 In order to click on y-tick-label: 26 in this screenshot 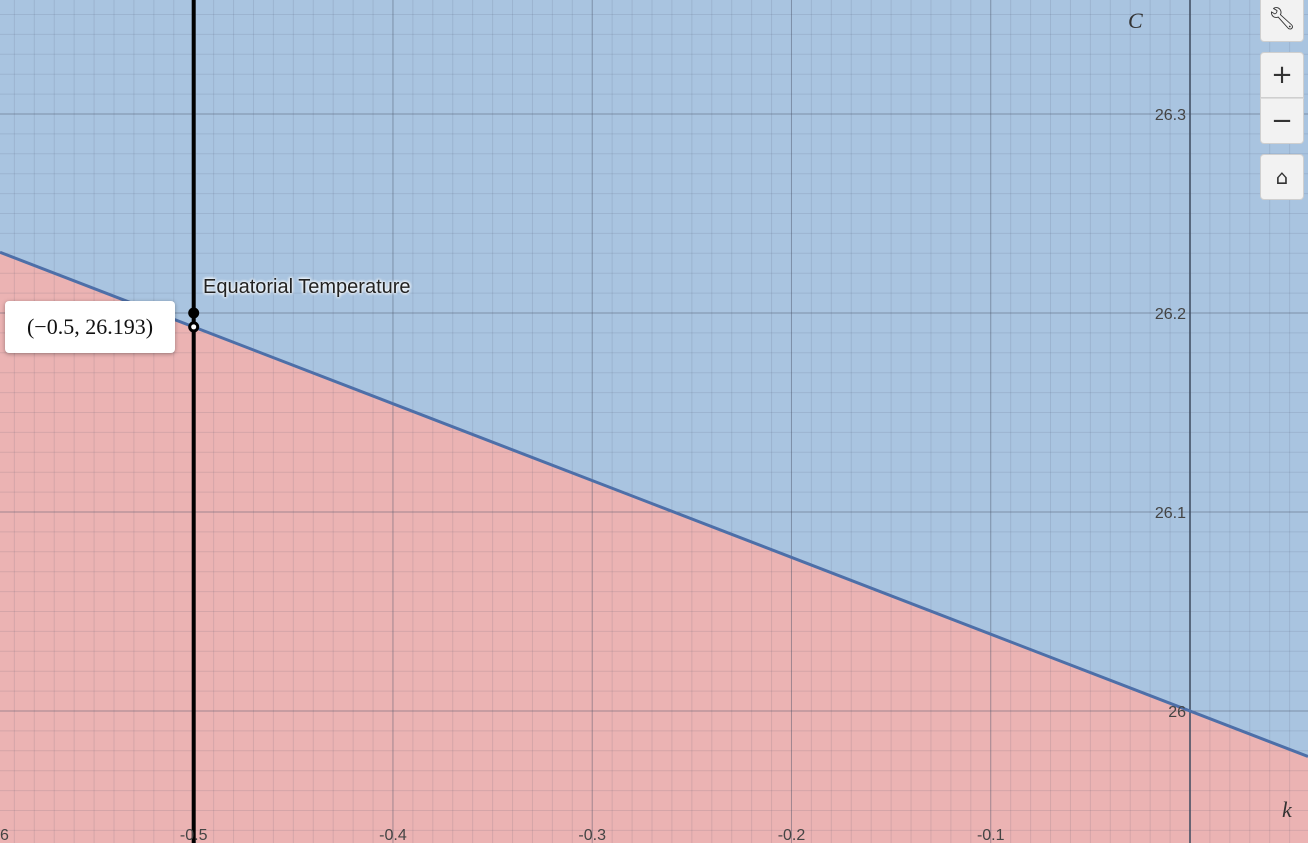, I will do `click(1177, 712)`.